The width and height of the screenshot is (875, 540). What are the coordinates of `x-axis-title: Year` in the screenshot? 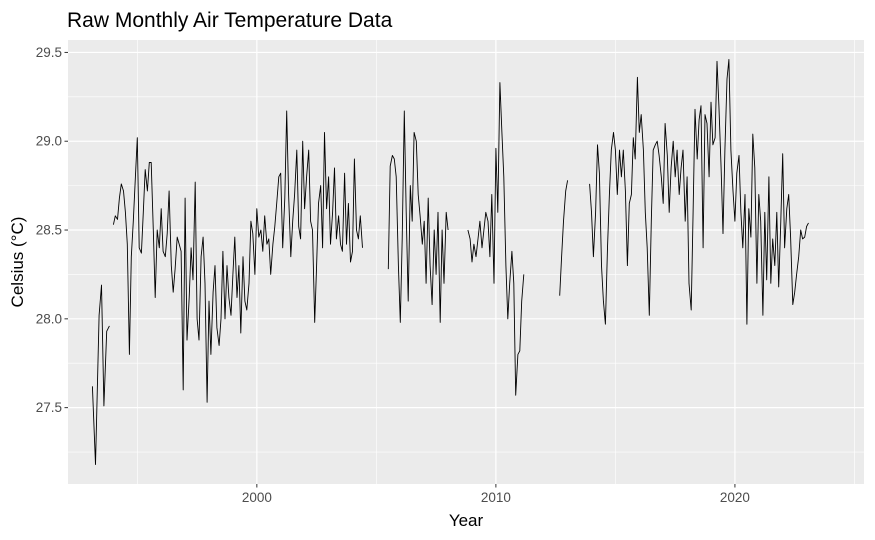 It's located at (466, 520).